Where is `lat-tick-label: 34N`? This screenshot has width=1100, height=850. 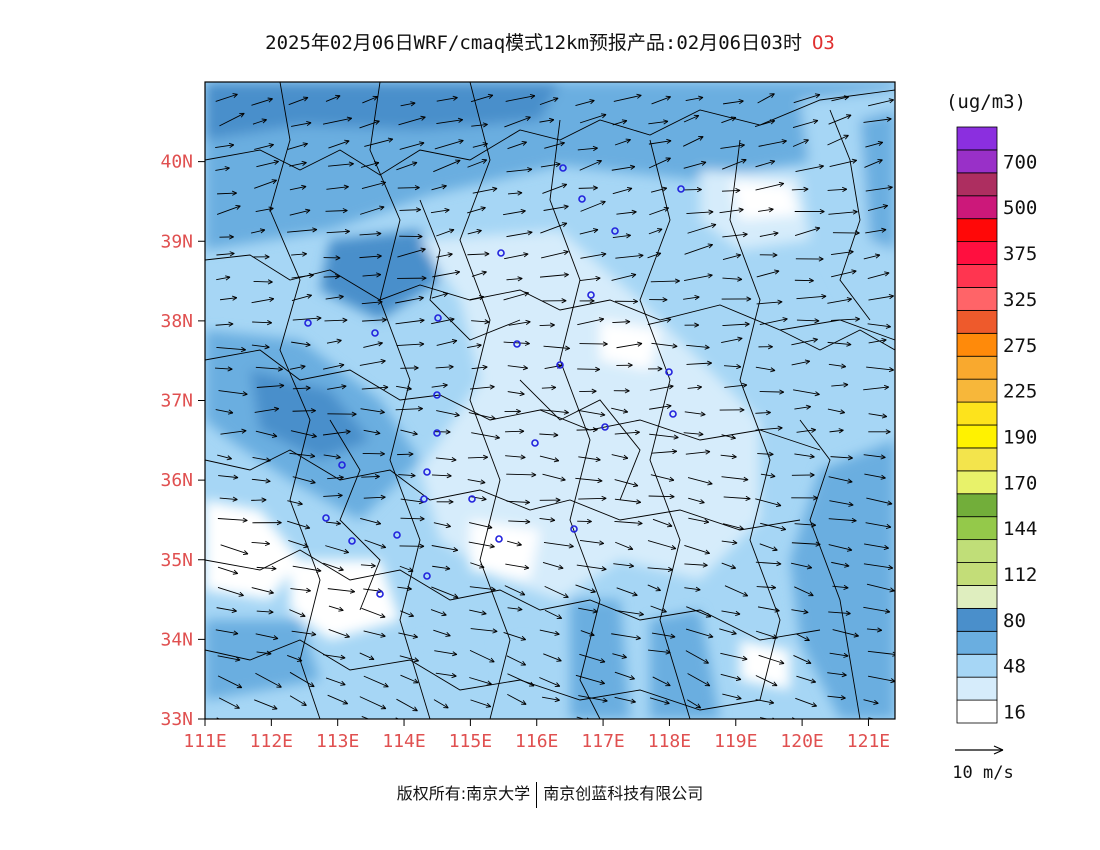
lat-tick-label: 34N is located at coordinates (176, 639).